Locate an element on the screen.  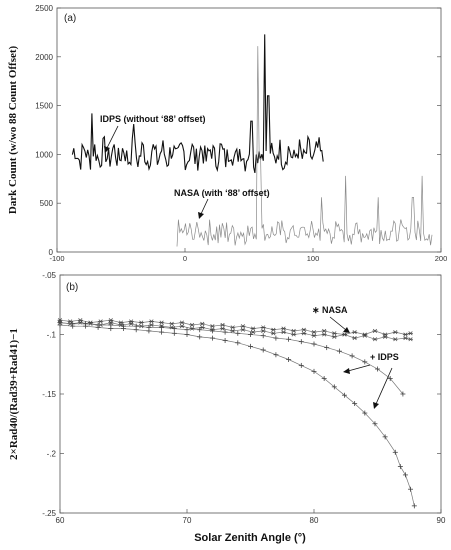
y-tick-label: 2500 is located at coordinates (44, 8).